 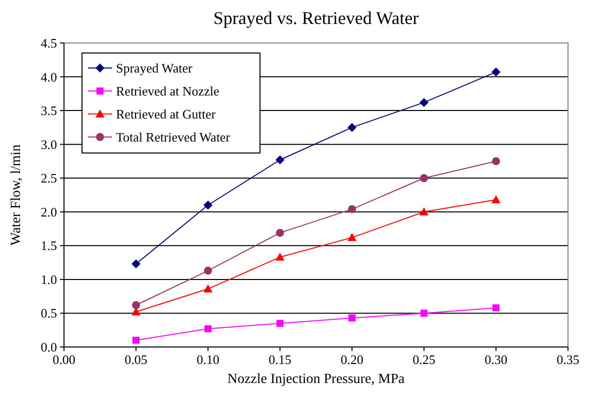 I want to click on x-tick-label: 0.10, so click(x=208, y=359).